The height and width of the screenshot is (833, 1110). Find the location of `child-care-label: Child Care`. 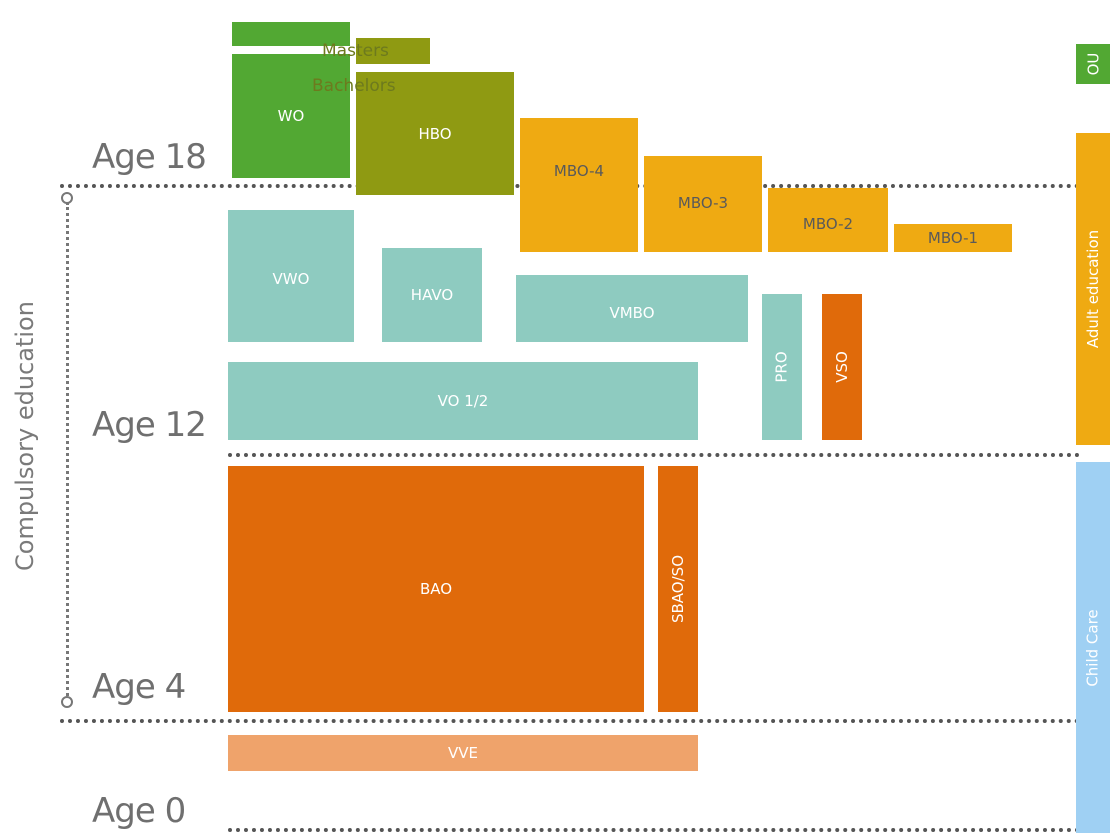

child-care-label: Child Care is located at coordinates (1093, 647).